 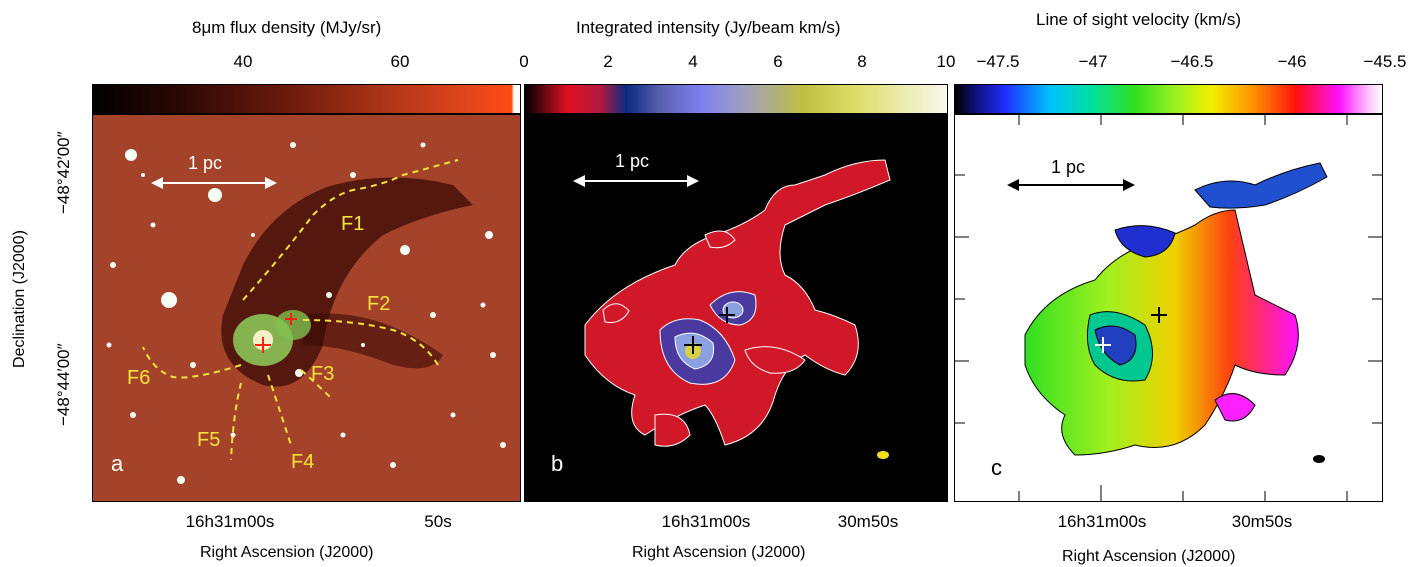 What do you see at coordinates (287, 552) in the screenshot?
I see `x-axis-label-a: Right Ascension (J2000)` at bounding box center [287, 552].